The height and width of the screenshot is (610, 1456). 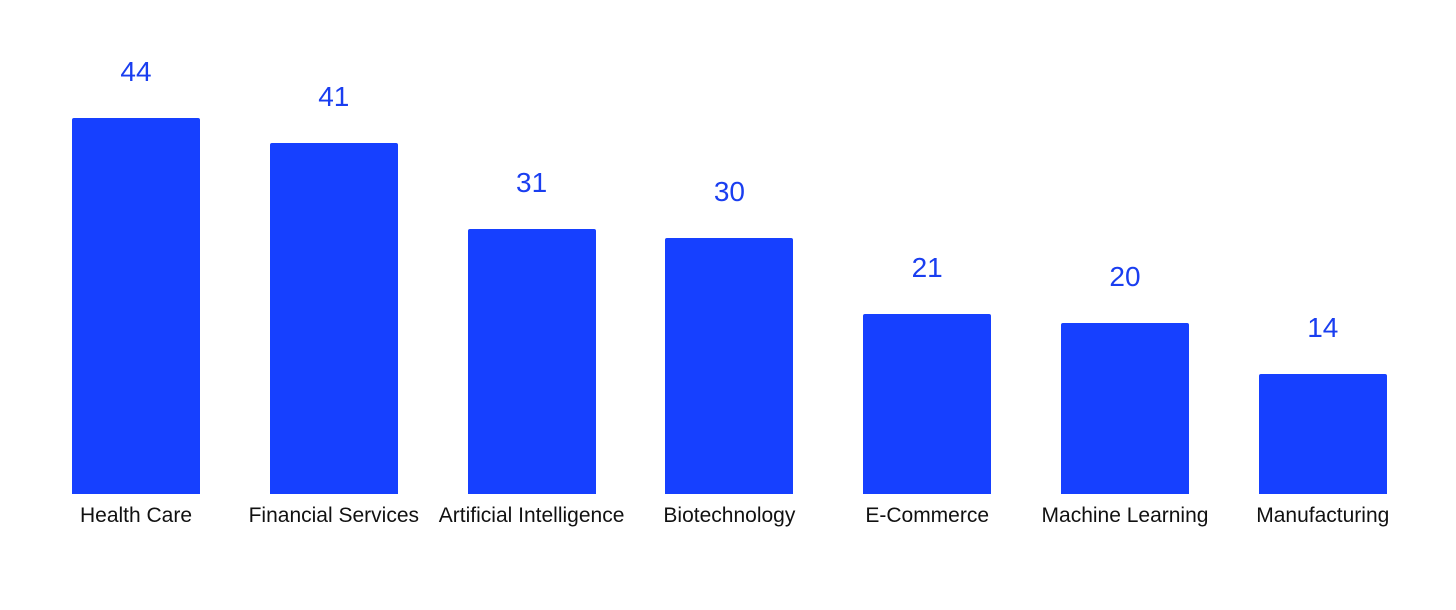 I want to click on value-label: 44, so click(x=136, y=71).